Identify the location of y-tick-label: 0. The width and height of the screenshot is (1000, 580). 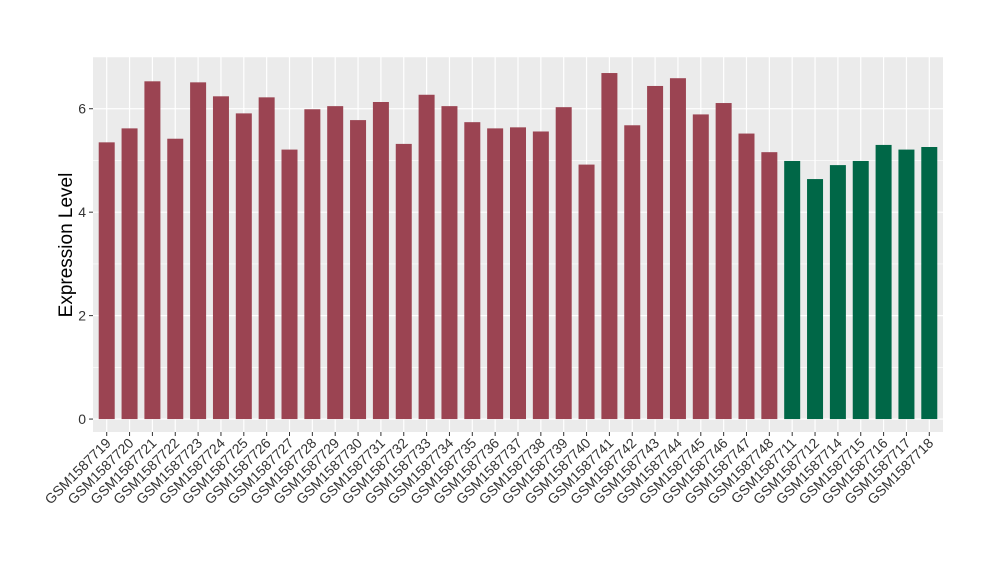
(82, 419).